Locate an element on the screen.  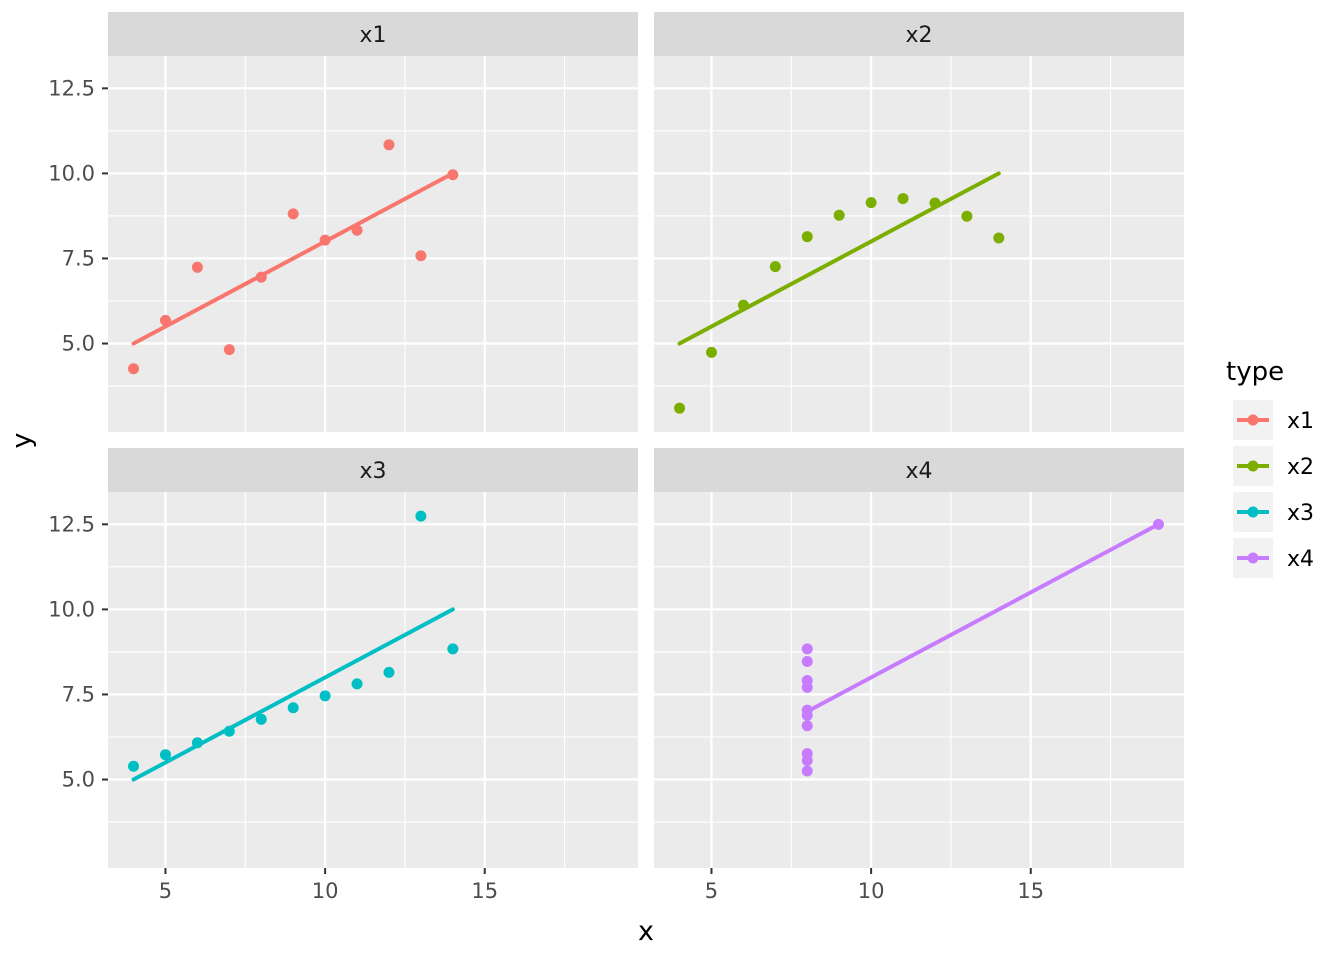
legend-entry-label: x4 is located at coordinates (1300, 559).